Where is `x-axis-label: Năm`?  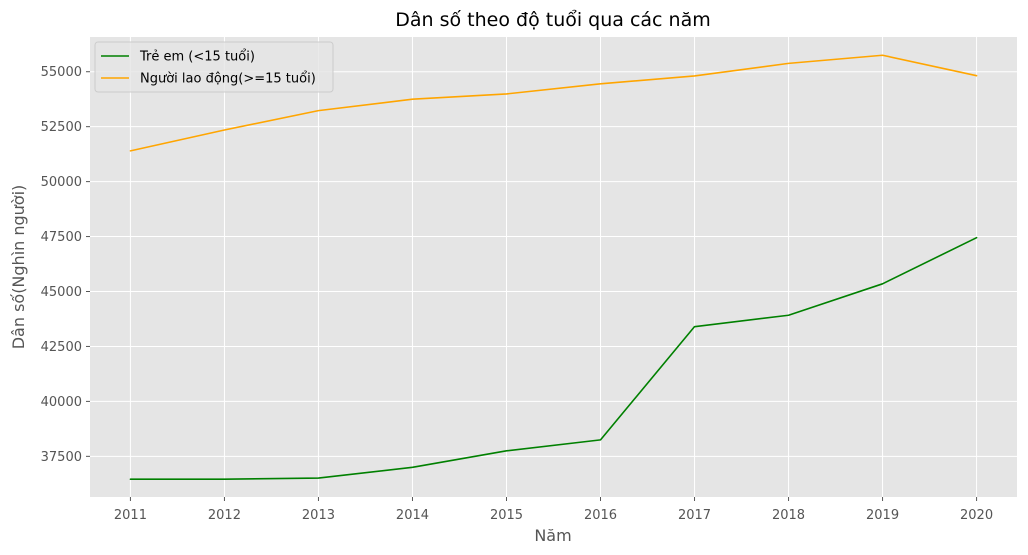
x-axis-label: Năm is located at coordinates (552, 535).